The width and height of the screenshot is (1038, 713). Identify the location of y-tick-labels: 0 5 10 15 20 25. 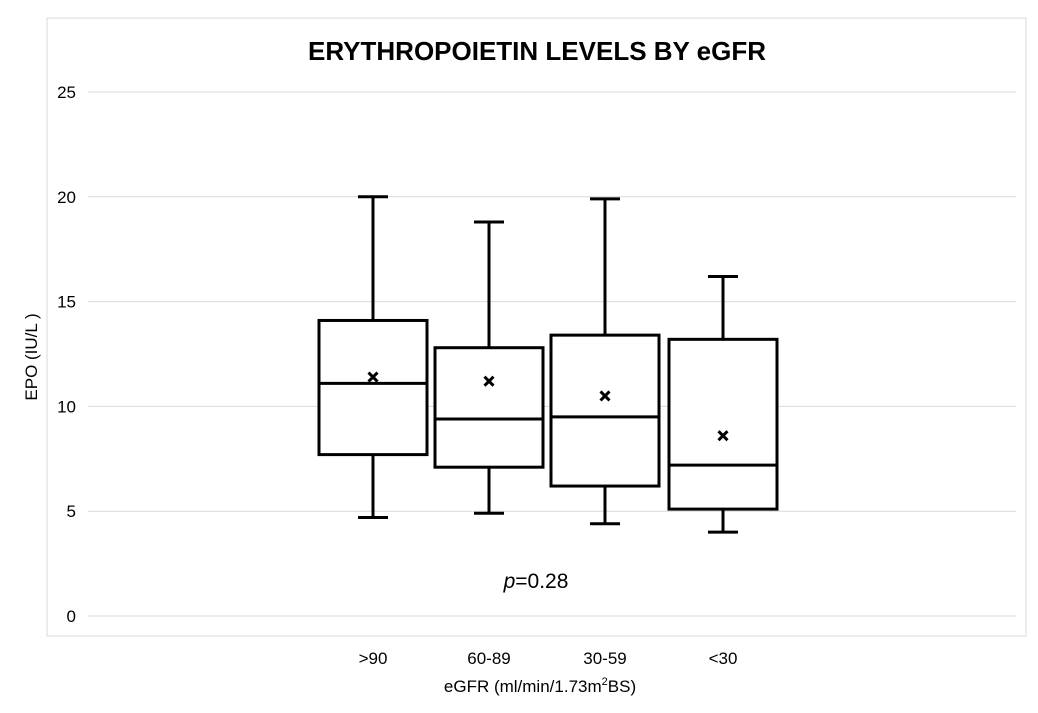
(66, 354).